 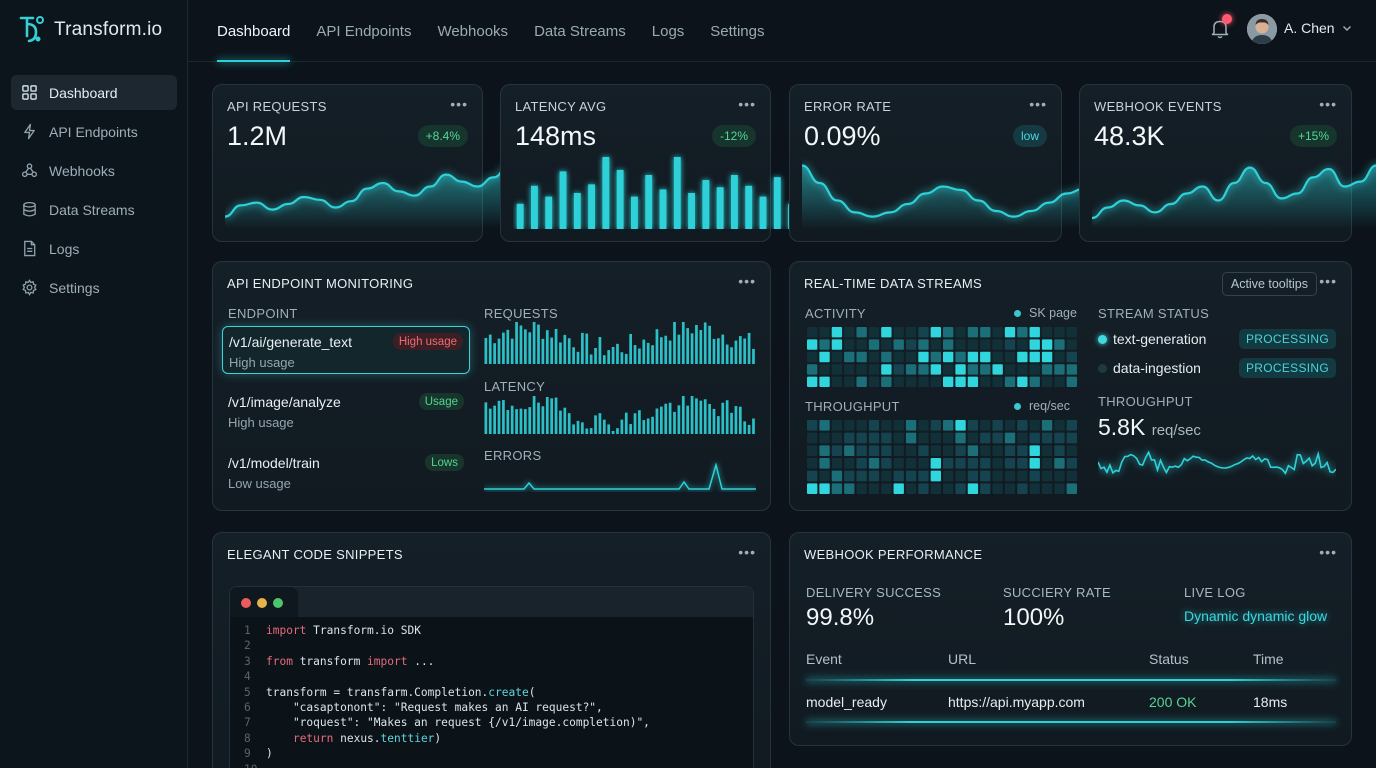 I want to click on tab-webhooks: Webhooks, so click(x=473, y=31).